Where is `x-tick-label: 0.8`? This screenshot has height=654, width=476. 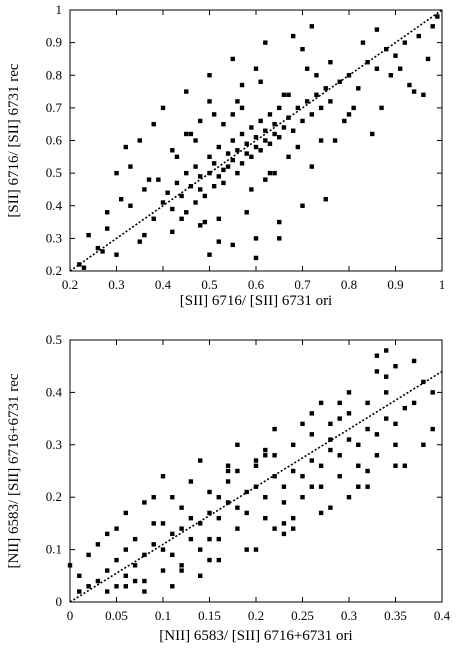
x-tick-label: 0.8 is located at coordinates (349, 284).